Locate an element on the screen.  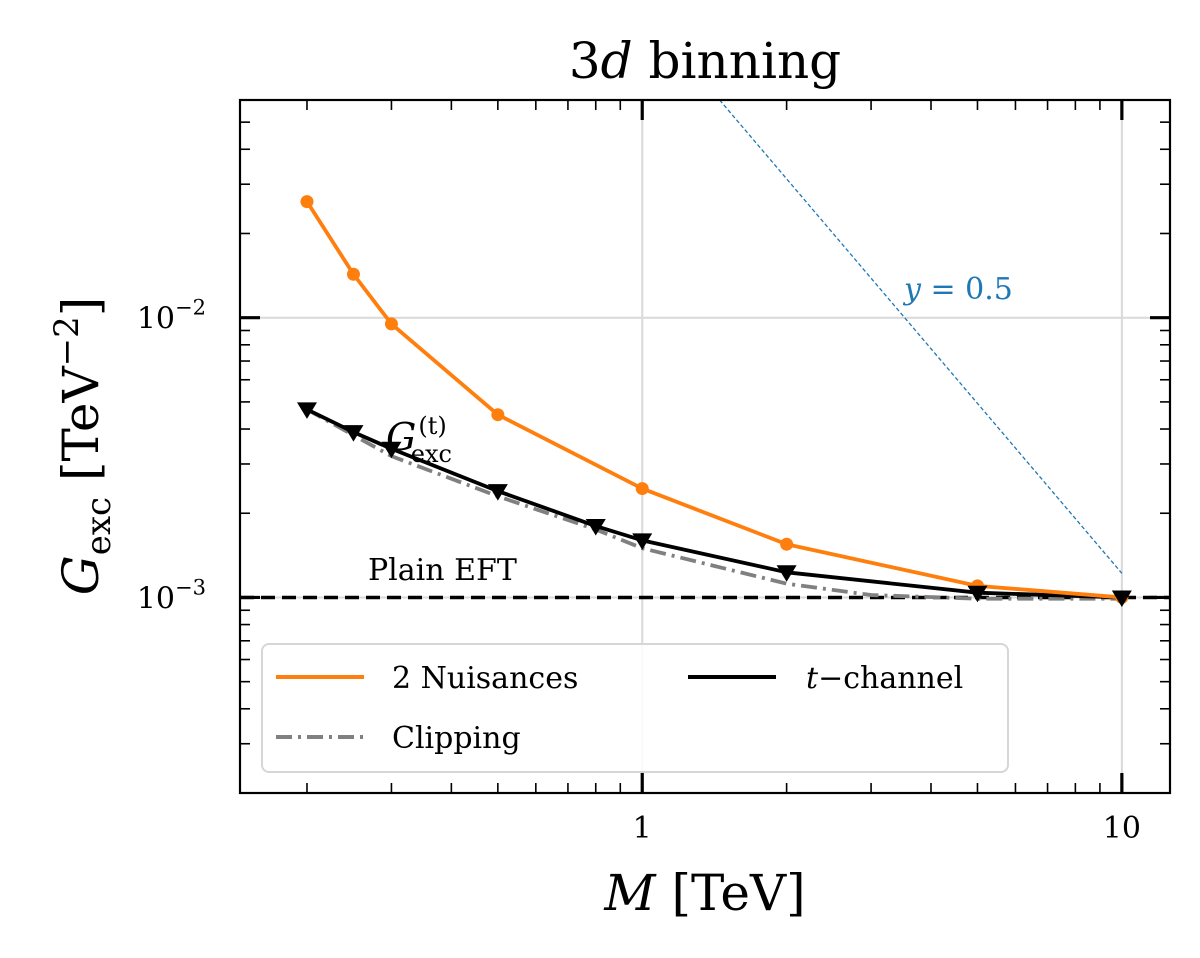
legend-swatches is located at coordinates (526, 707).